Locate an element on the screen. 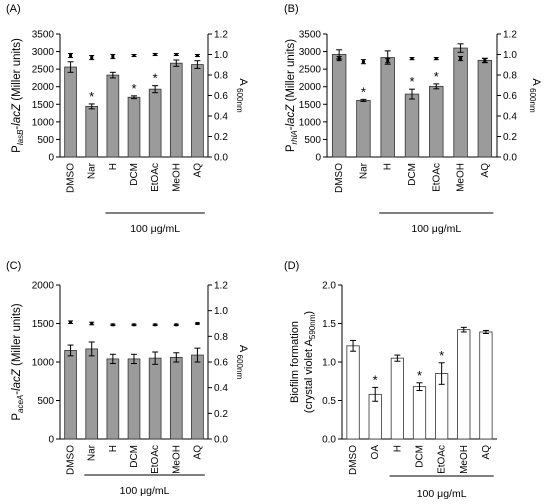 This screenshot has width=550, height=504. y-tick-label: 1.5 is located at coordinates (329, 324).